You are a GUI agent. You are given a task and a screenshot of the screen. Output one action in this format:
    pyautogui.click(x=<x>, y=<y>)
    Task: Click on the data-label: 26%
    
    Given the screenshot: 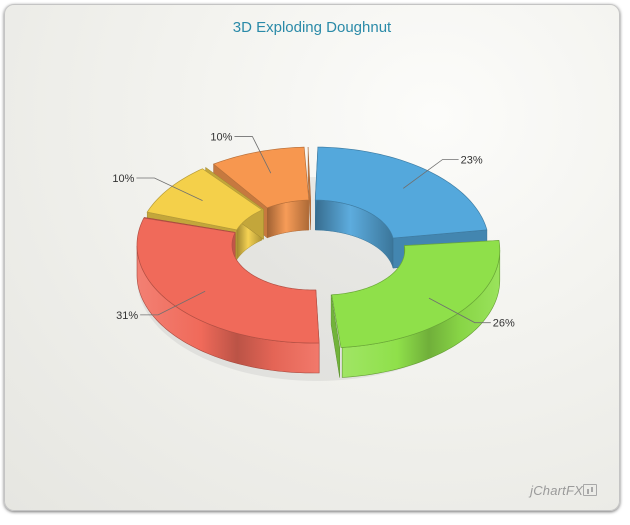 What is the action you would take?
    pyautogui.click(x=504, y=324)
    